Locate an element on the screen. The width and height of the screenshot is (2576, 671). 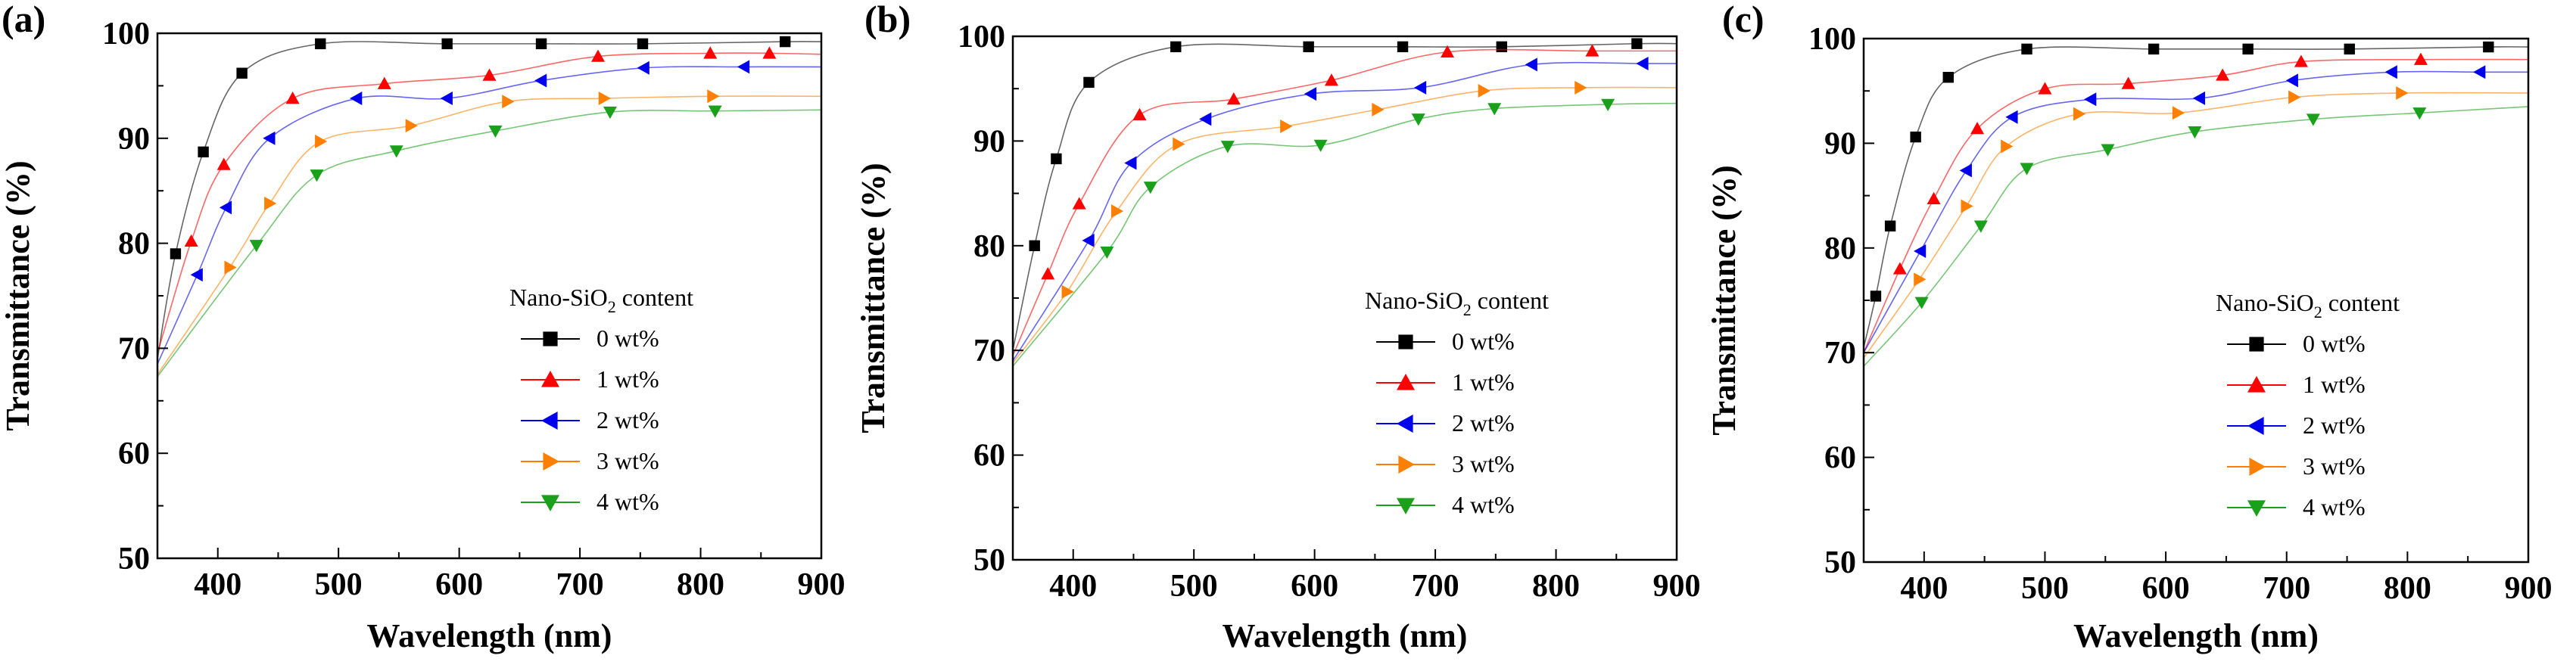
y-tick-label: 70 is located at coordinates (134, 348).